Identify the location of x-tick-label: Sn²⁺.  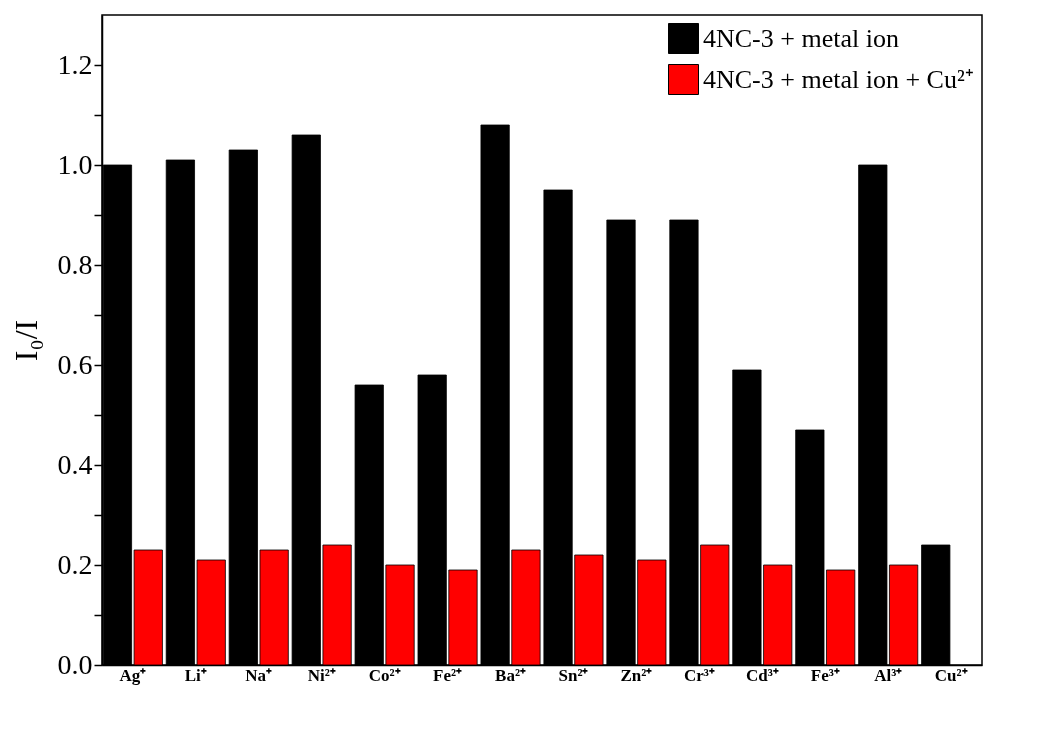
(573, 675).